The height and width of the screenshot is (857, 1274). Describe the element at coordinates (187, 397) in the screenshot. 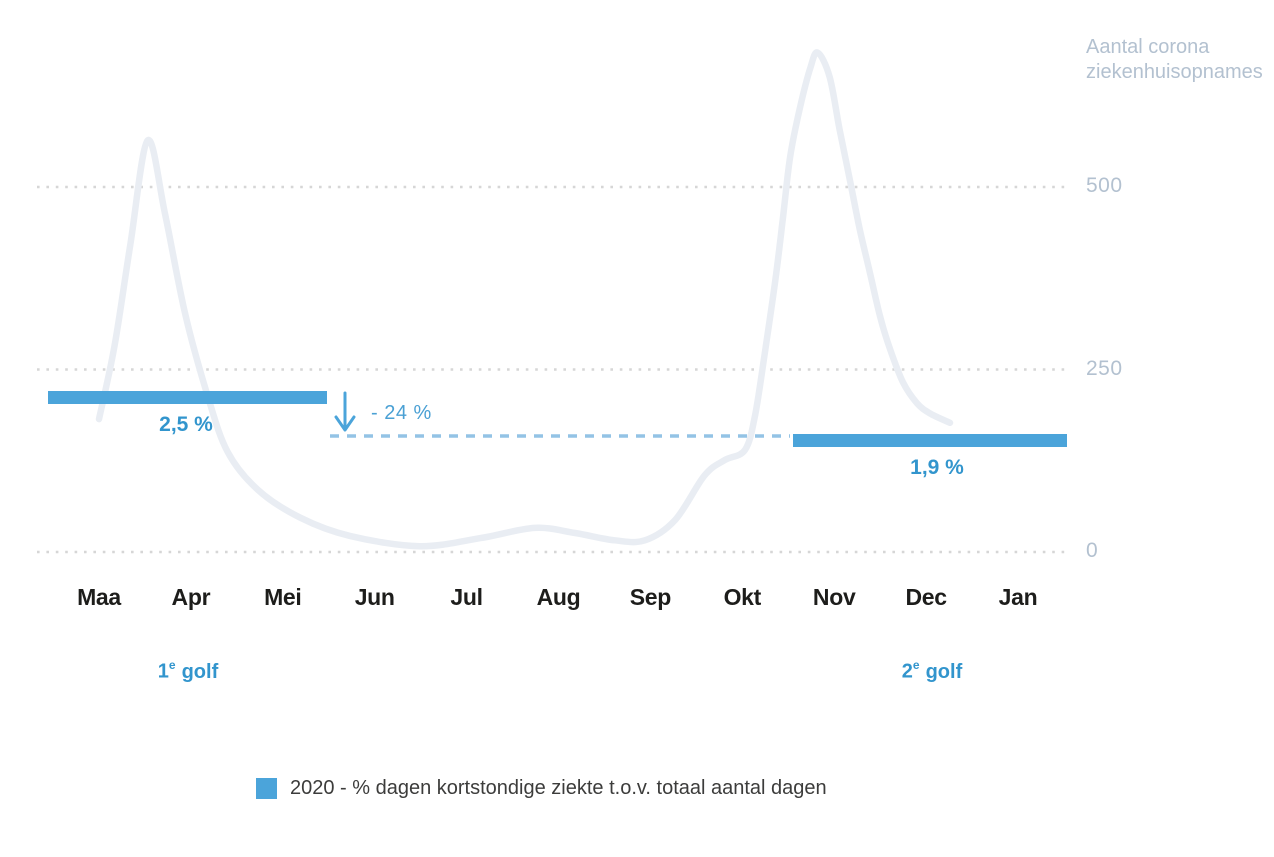

I see `percentage-bar-wave1` at that location.